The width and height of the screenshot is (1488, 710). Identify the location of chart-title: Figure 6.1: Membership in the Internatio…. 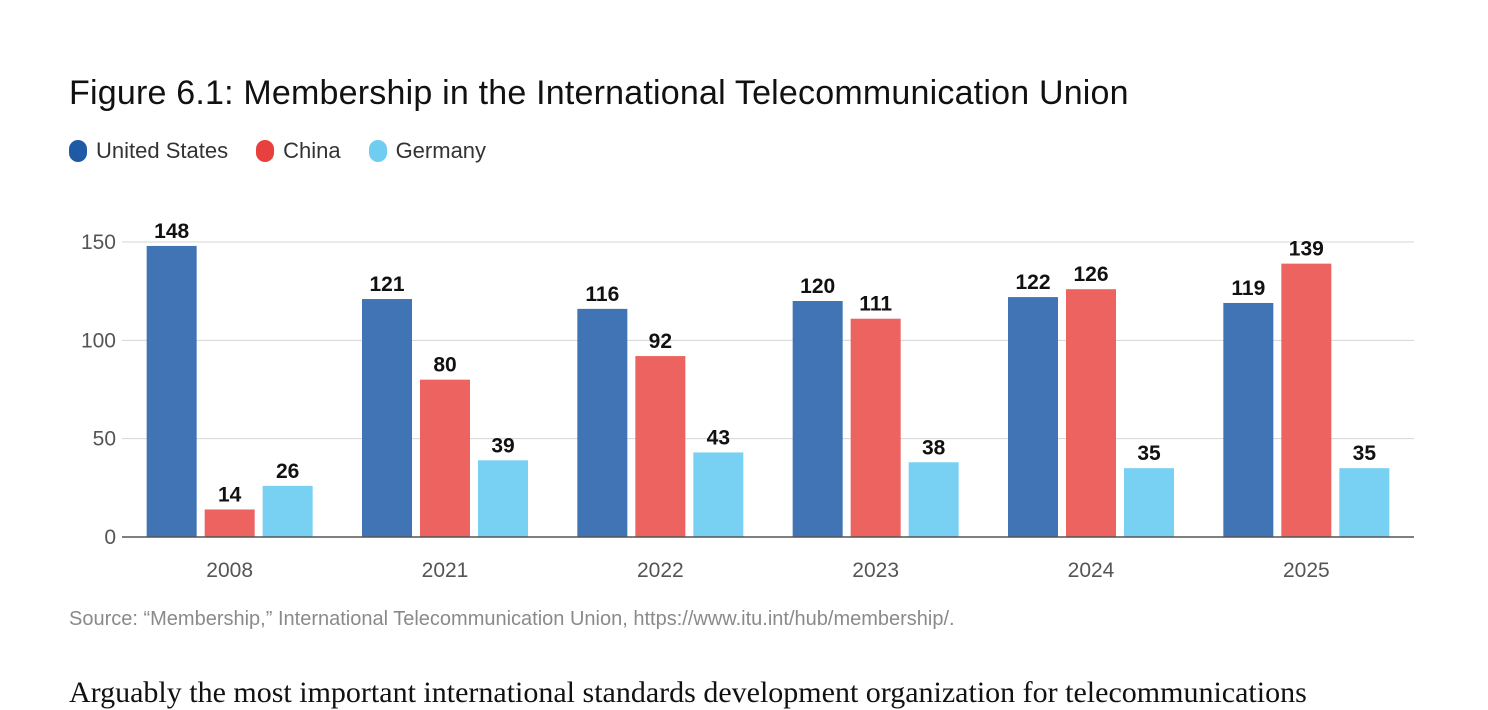
(599, 93).